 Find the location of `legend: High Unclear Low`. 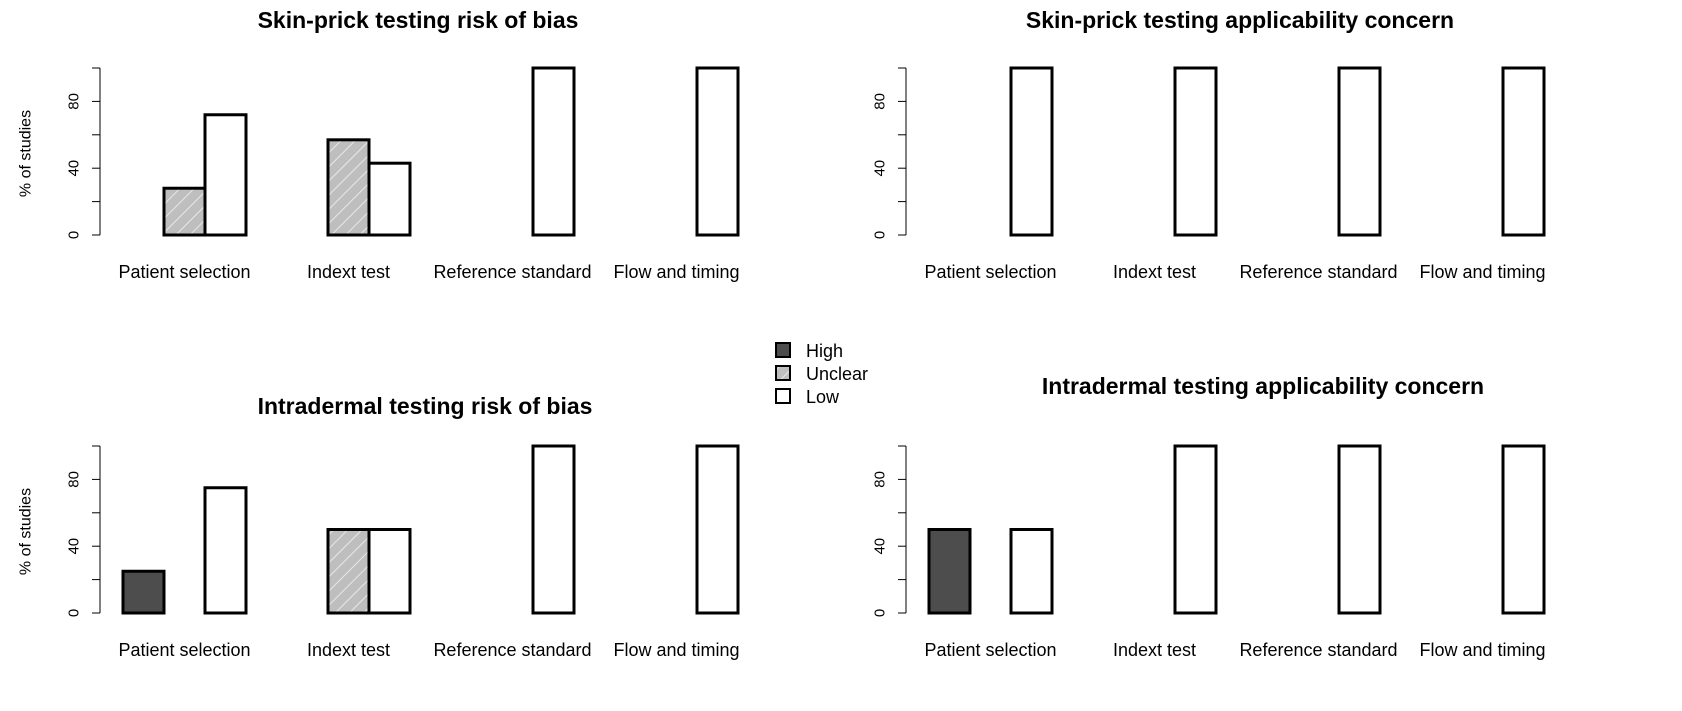

legend: High Unclear Low is located at coordinates (821, 374).